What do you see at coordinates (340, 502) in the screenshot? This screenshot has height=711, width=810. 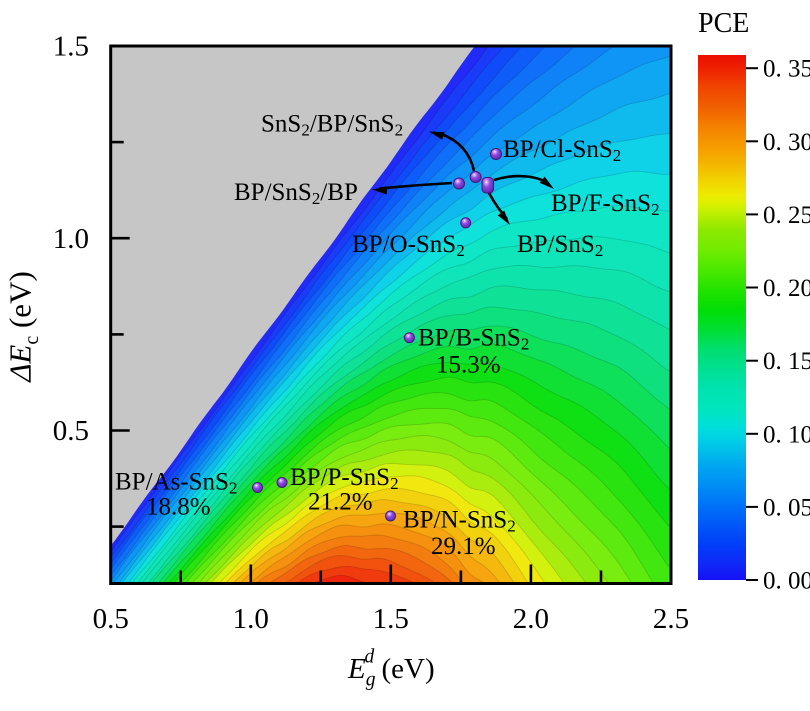 I see `svg-text: 21.2%` at bounding box center [340, 502].